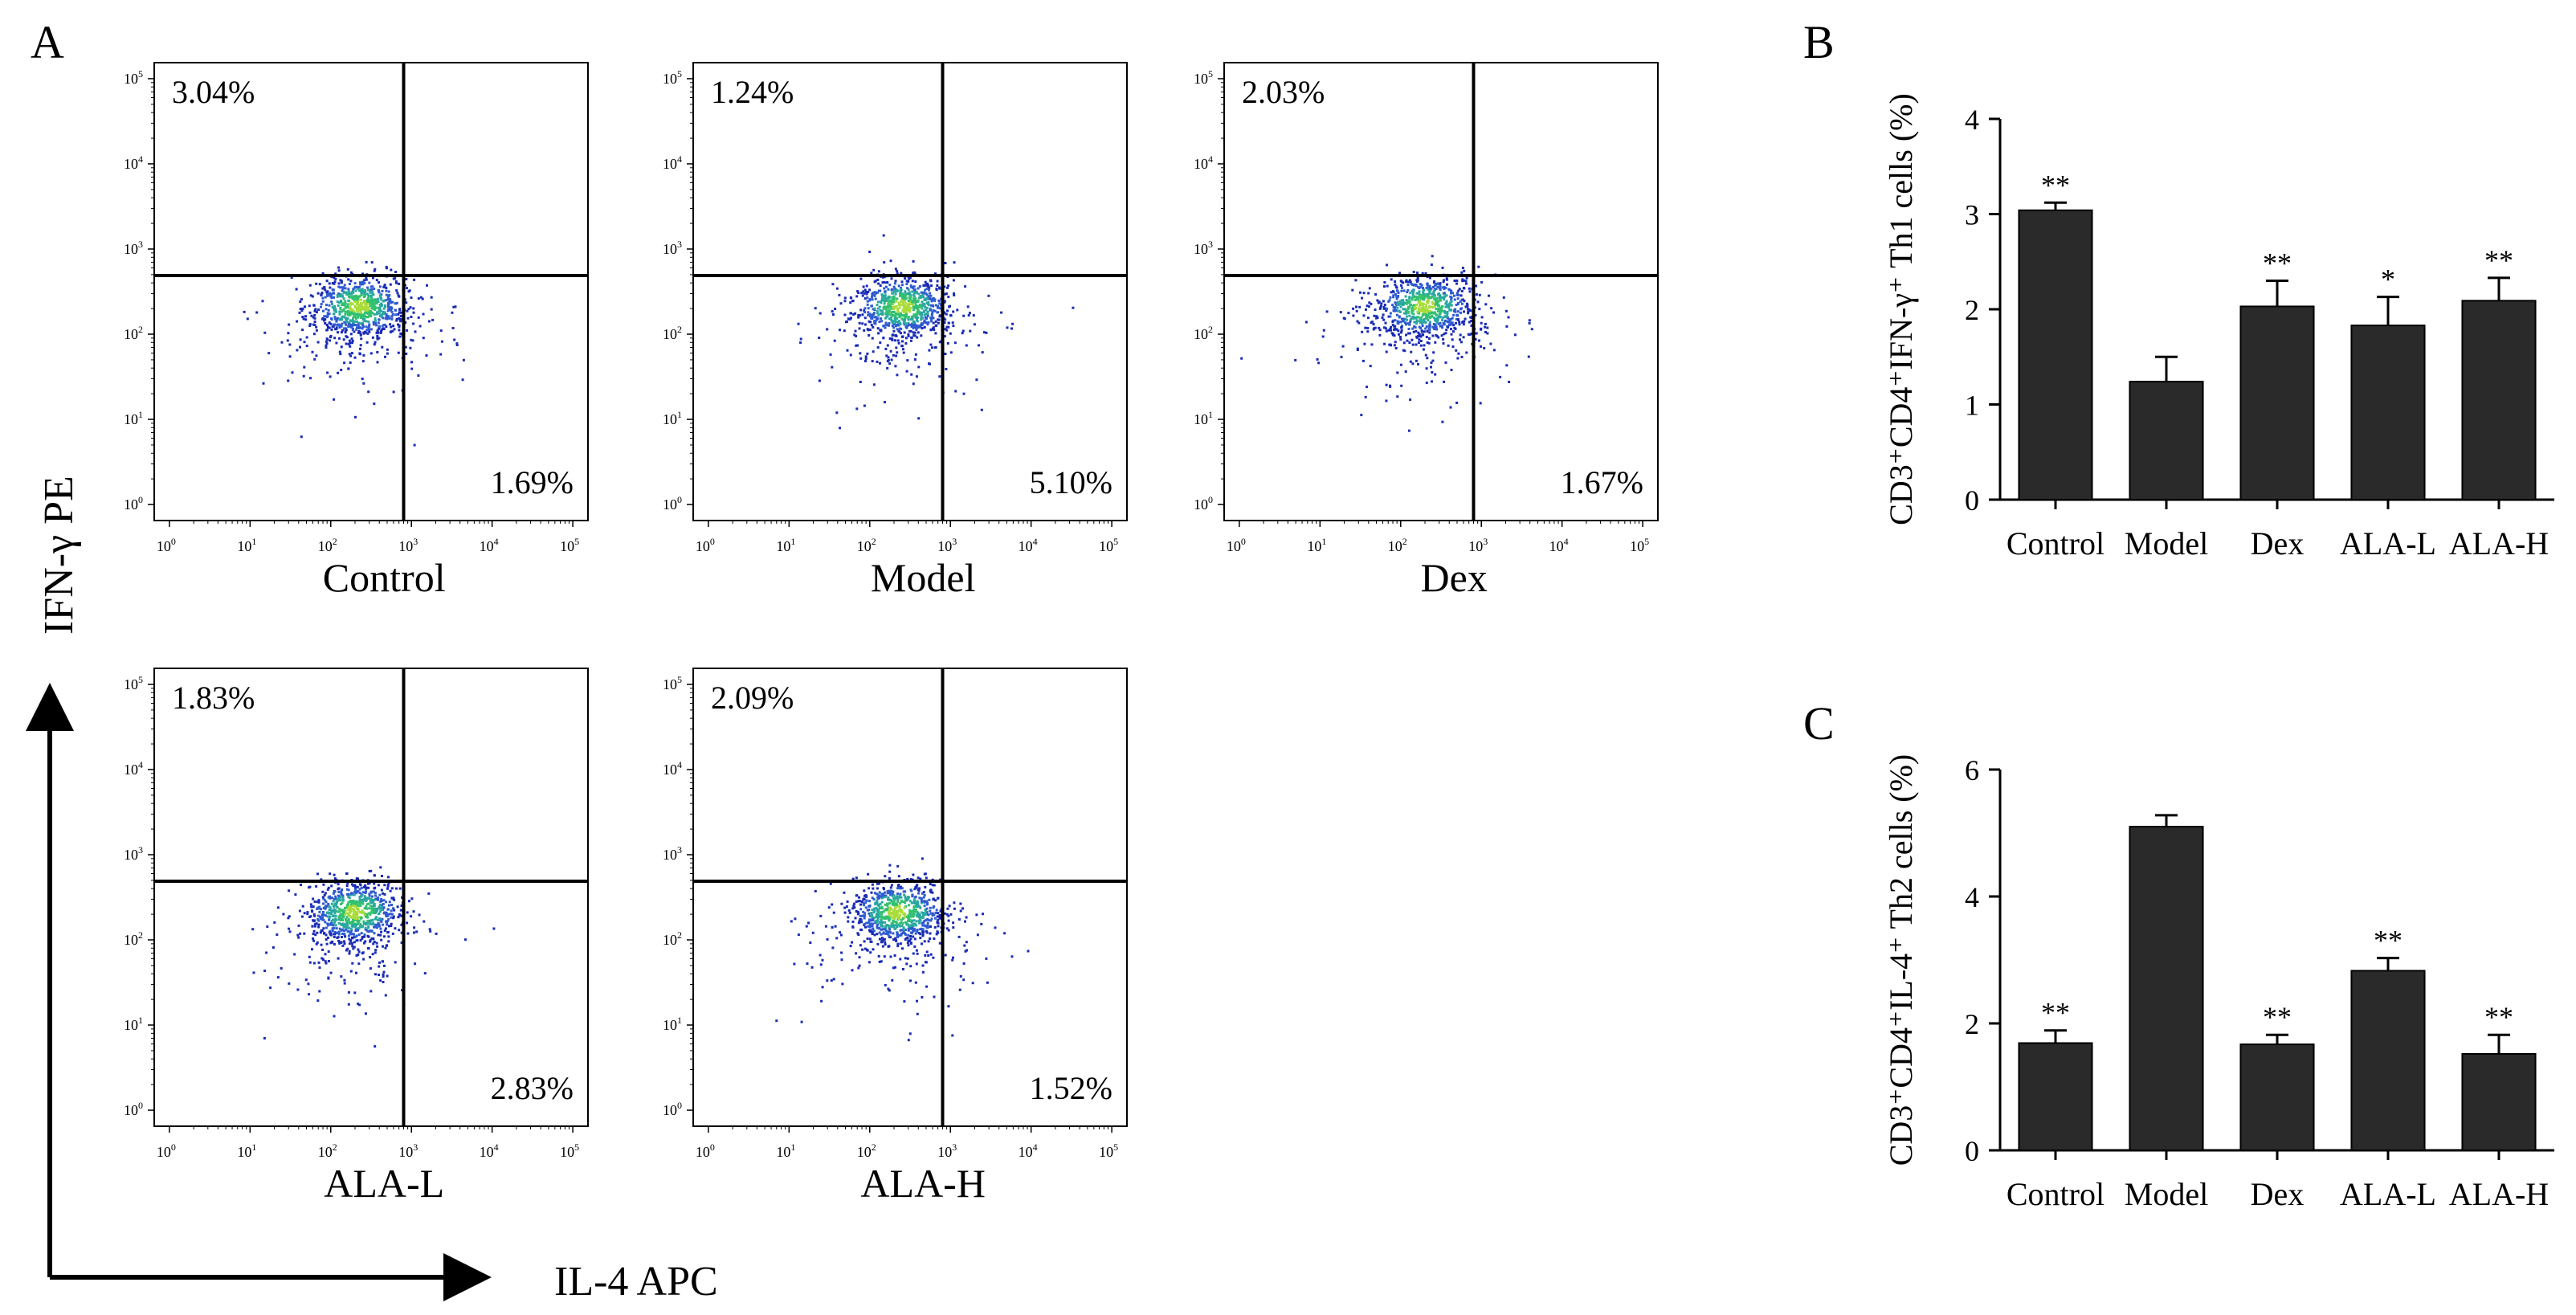 The height and width of the screenshot is (1315, 2576). I want to click on y-tick-label: 103, so click(672, 248).